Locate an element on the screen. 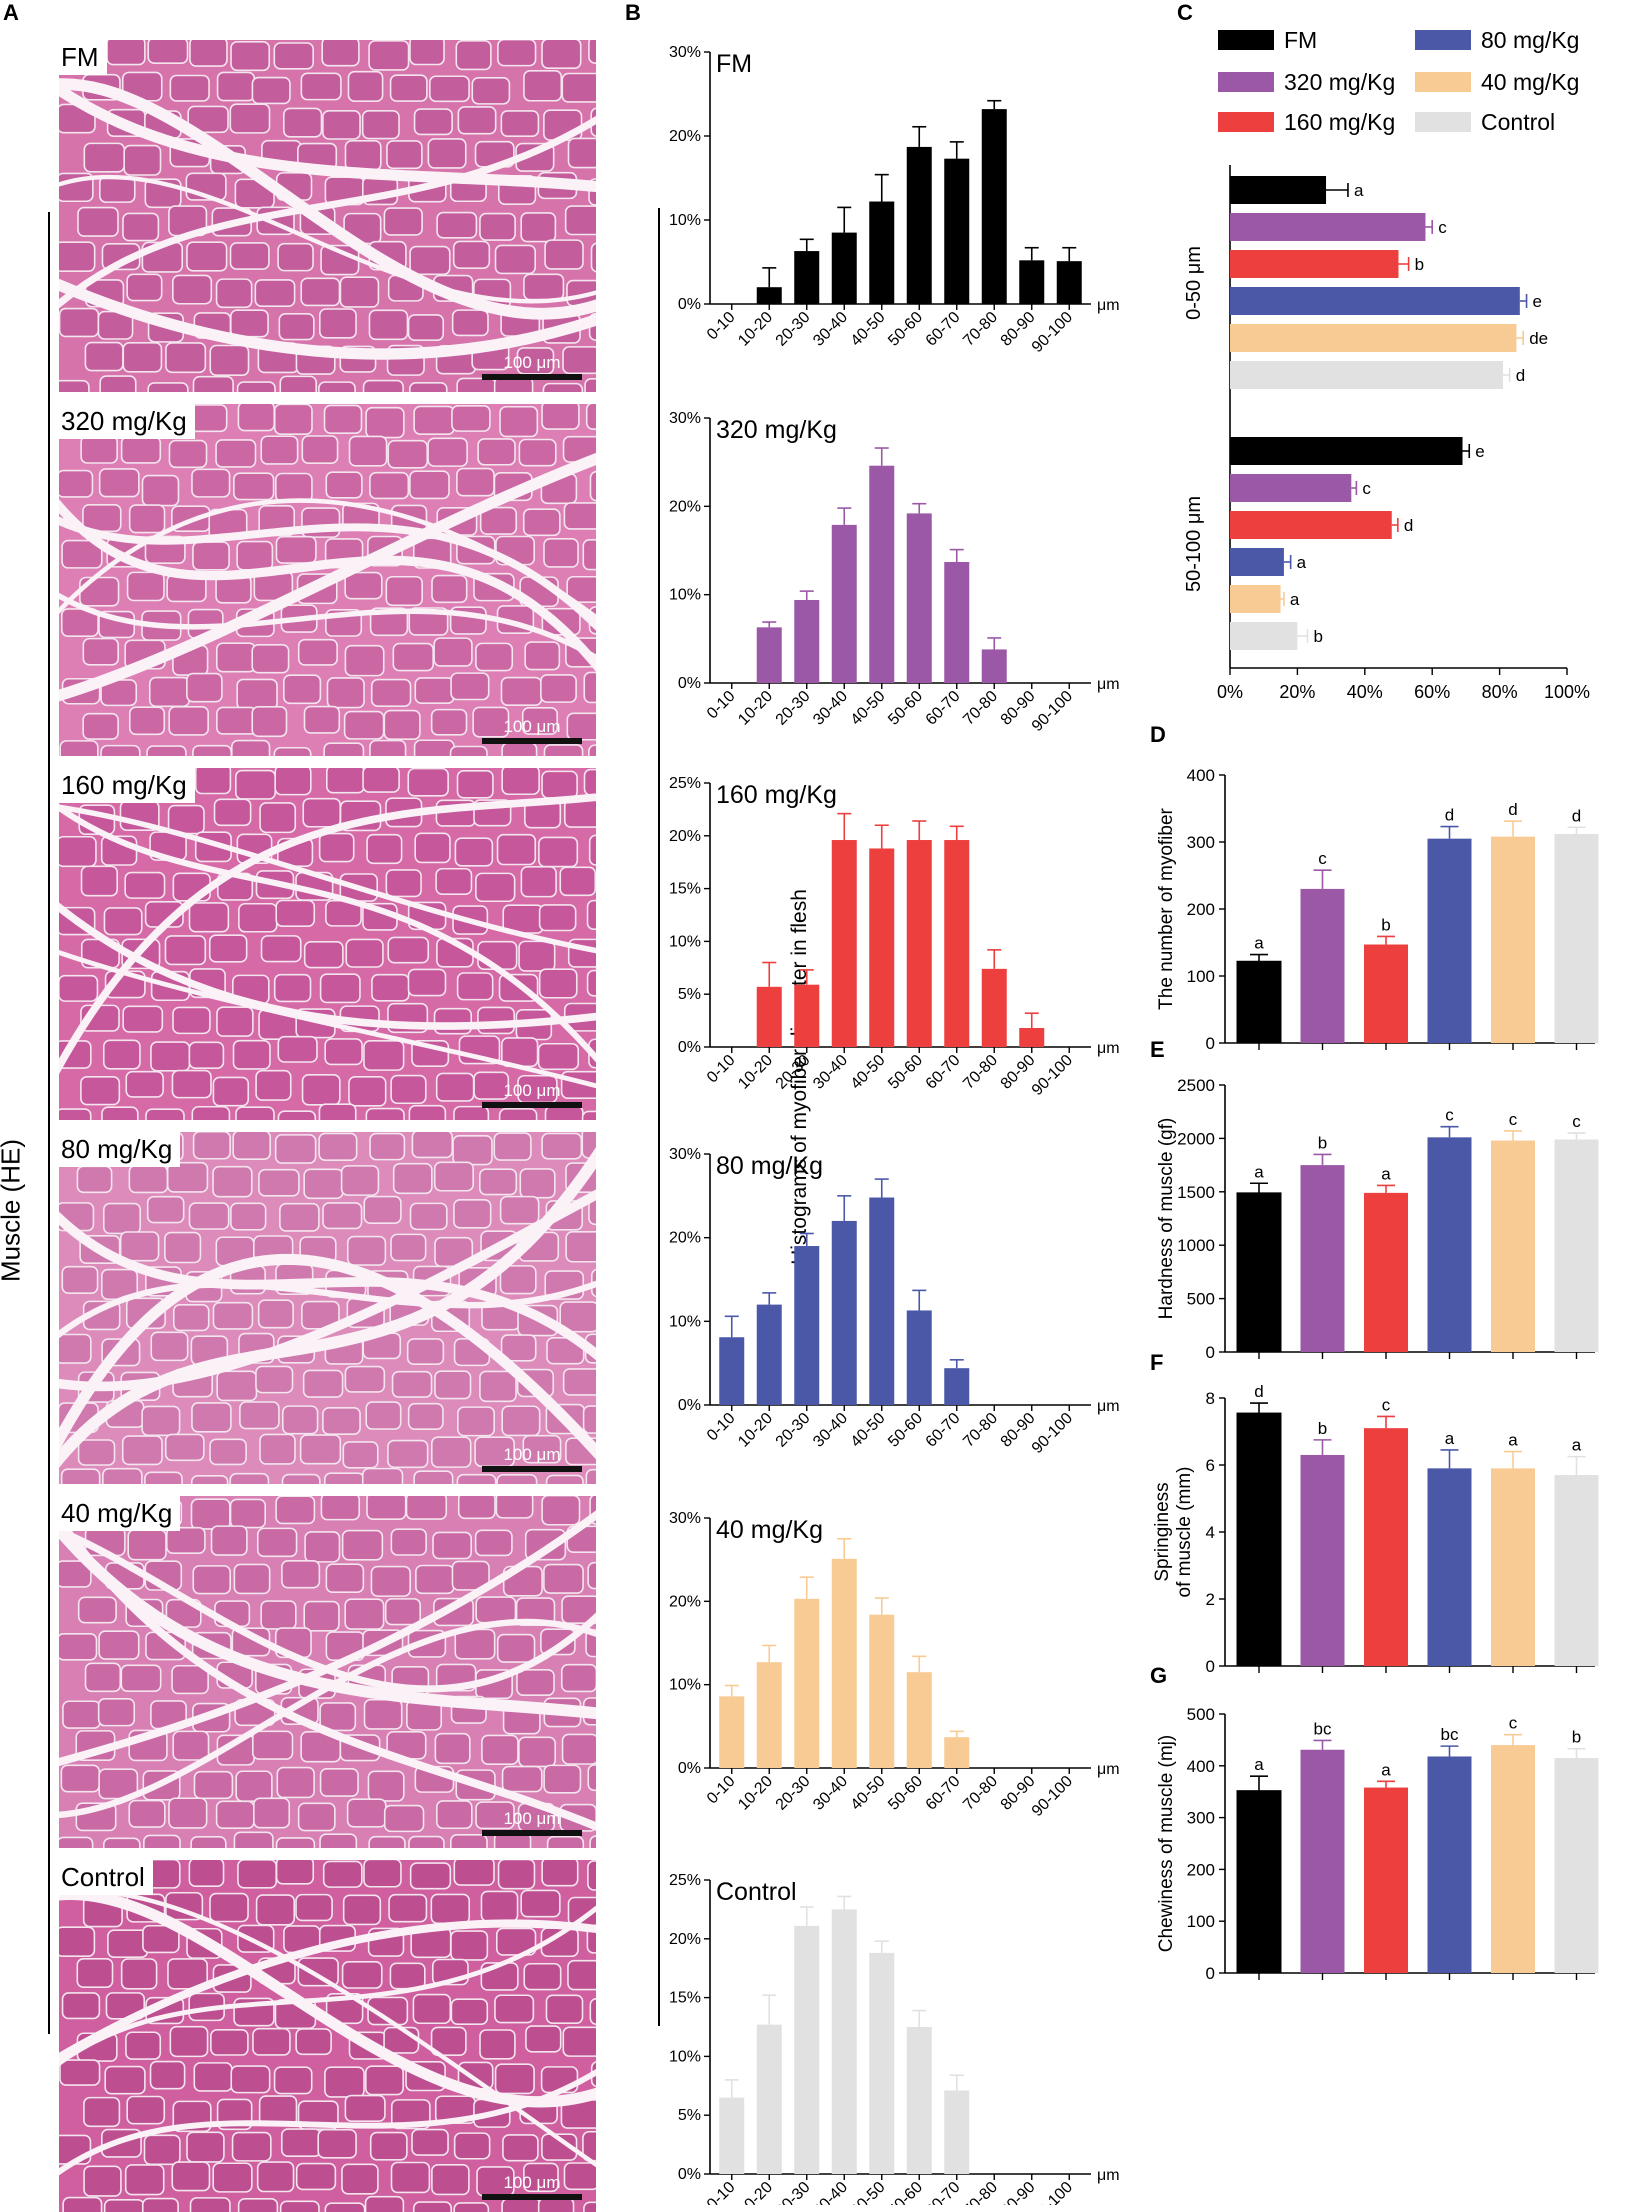 The image size is (1650, 2212). hist-y-tick-label: 10% is located at coordinates (685, 595).